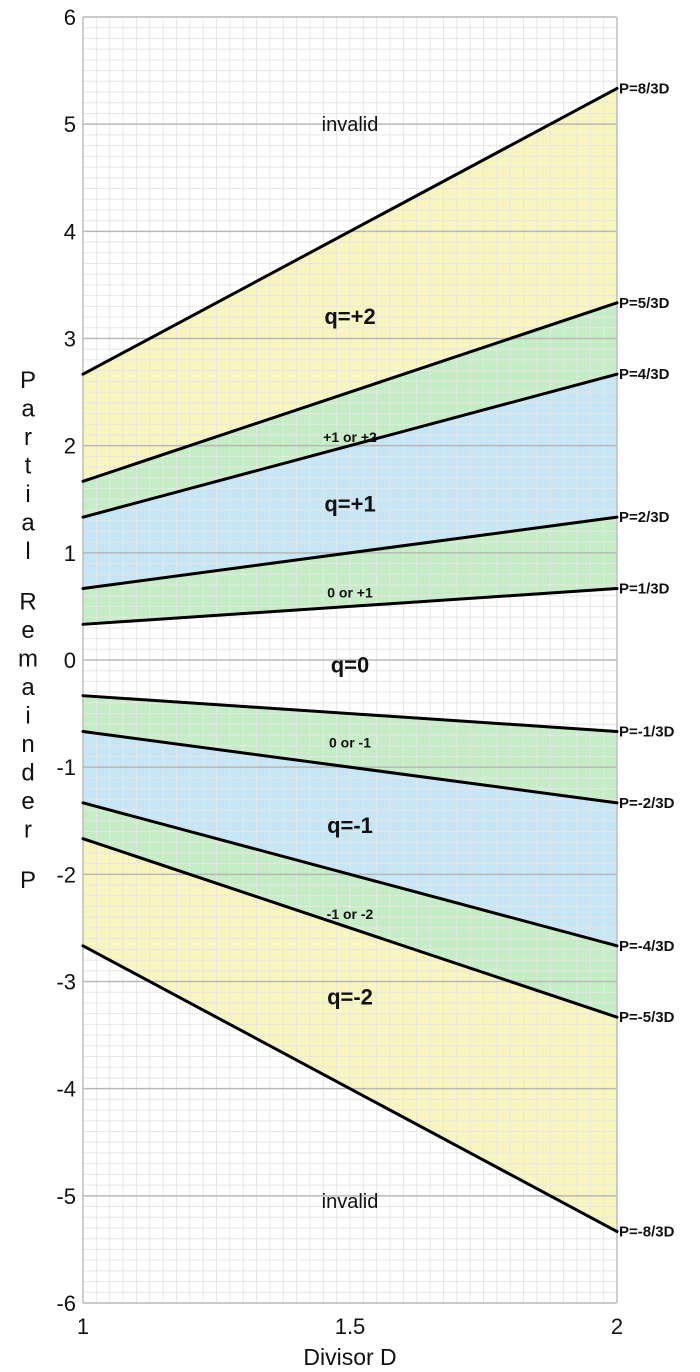  I want to click on y-tick-label: -5, so click(66, 1196).